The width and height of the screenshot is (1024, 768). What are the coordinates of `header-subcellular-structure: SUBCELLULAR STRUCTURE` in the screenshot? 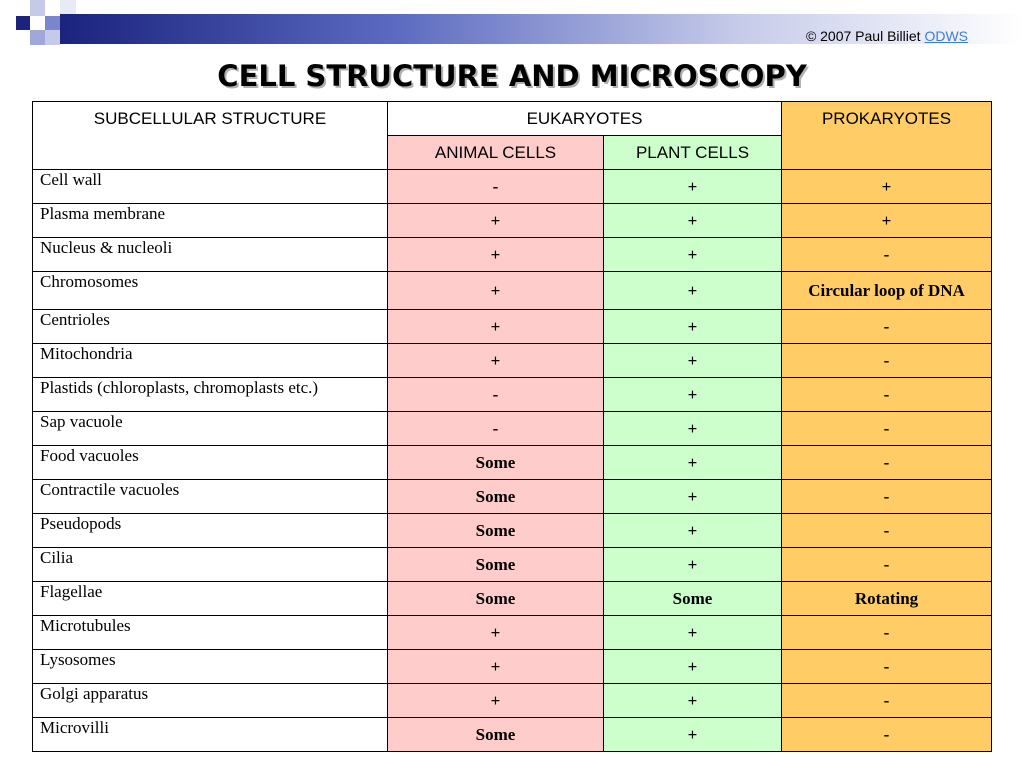 It's located at (210, 135).